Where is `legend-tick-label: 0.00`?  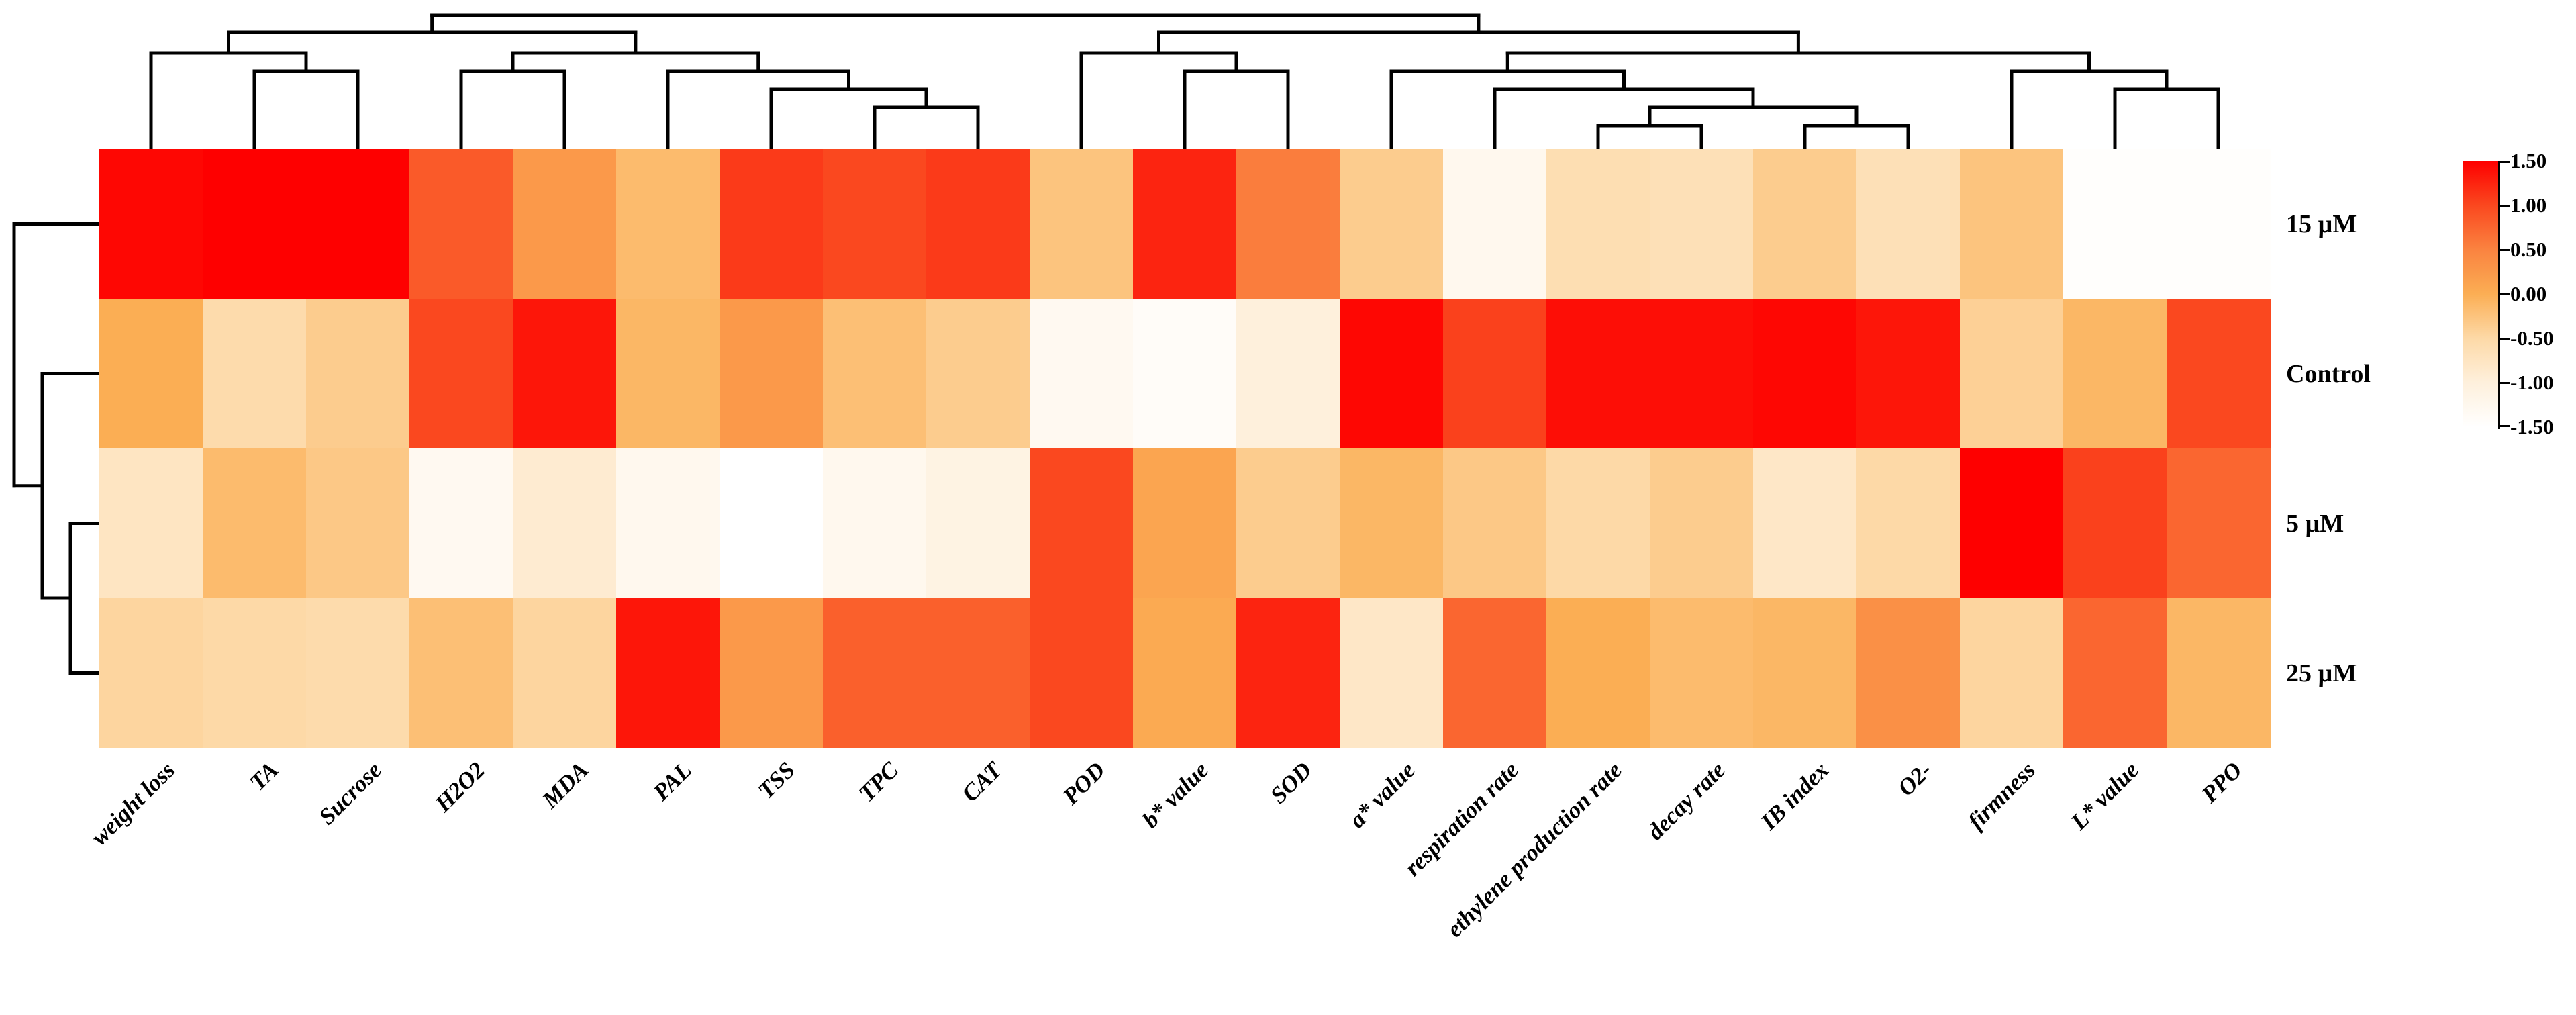 legend-tick-label: 0.00 is located at coordinates (2528, 293).